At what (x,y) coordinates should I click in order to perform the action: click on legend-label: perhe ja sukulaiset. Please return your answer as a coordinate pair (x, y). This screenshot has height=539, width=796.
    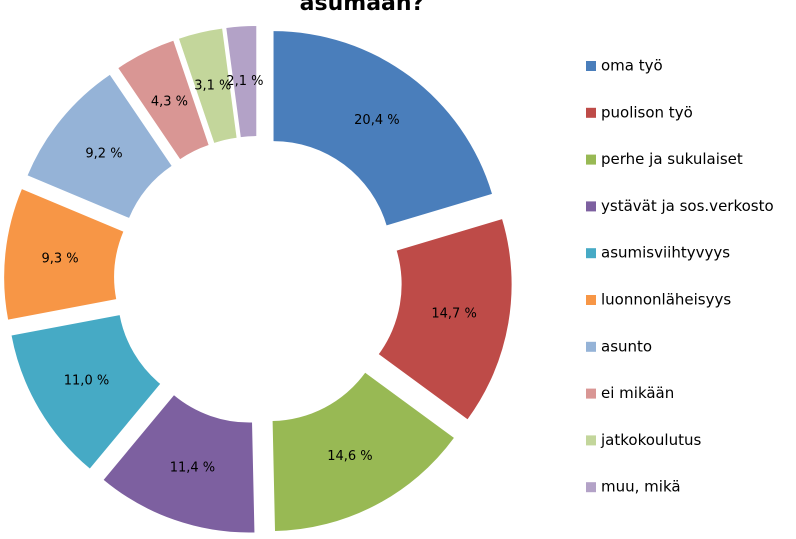
    Looking at the image, I should click on (672, 159).